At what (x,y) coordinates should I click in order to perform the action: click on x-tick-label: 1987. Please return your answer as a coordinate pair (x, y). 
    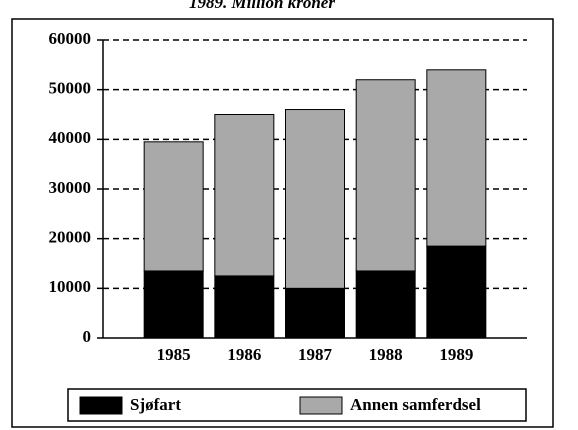
    Looking at the image, I should click on (315, 354).